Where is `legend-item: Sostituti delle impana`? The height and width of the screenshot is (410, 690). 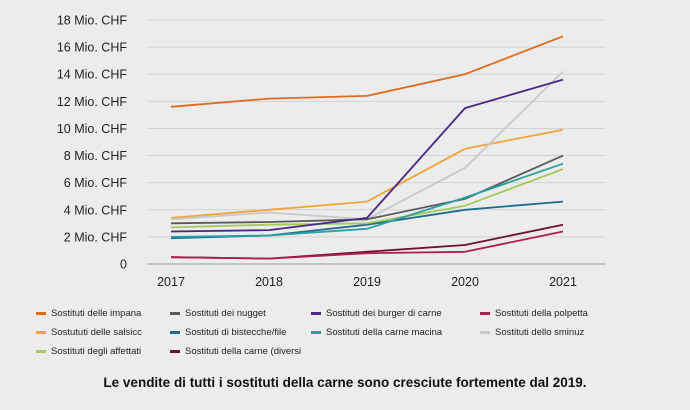 legend-item: Sostituti delle impana is located at coordinates (103, 313).